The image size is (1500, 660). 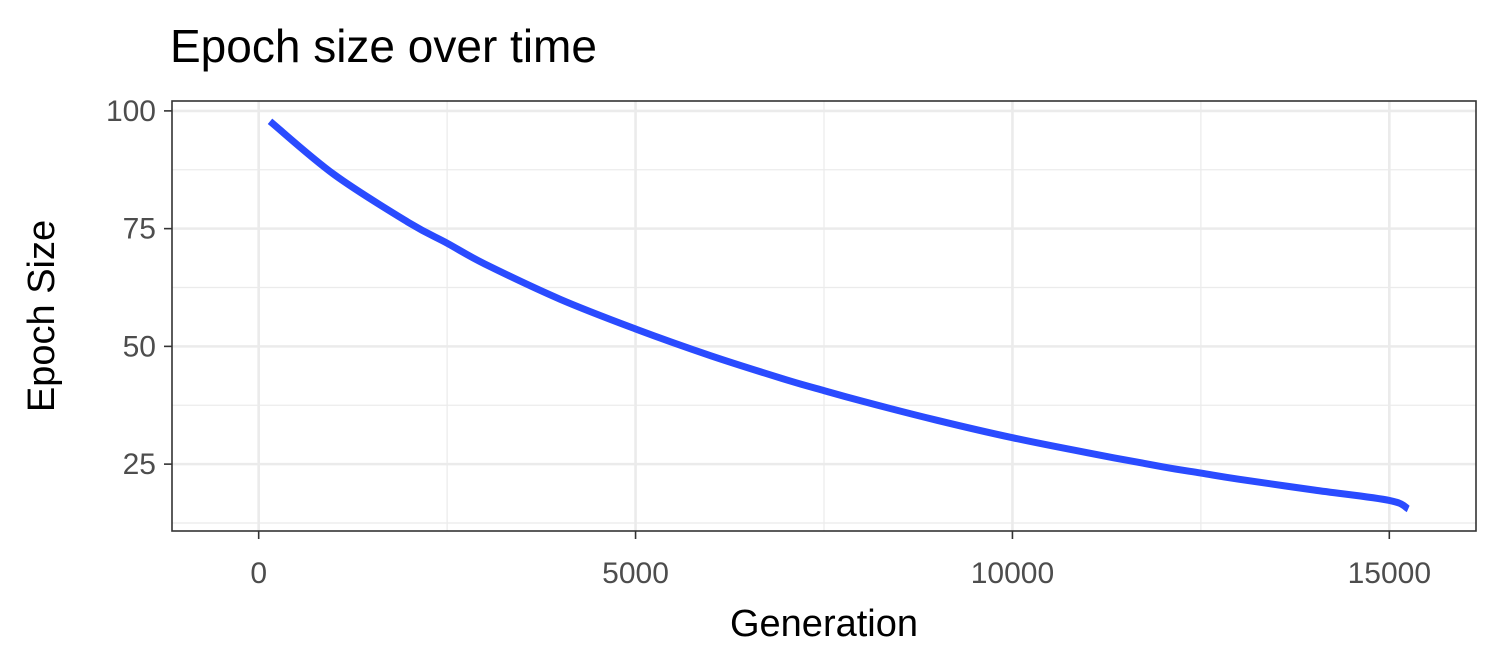 I want to click on y-axis-title: Epoch Size, so click(x=42, y=316).